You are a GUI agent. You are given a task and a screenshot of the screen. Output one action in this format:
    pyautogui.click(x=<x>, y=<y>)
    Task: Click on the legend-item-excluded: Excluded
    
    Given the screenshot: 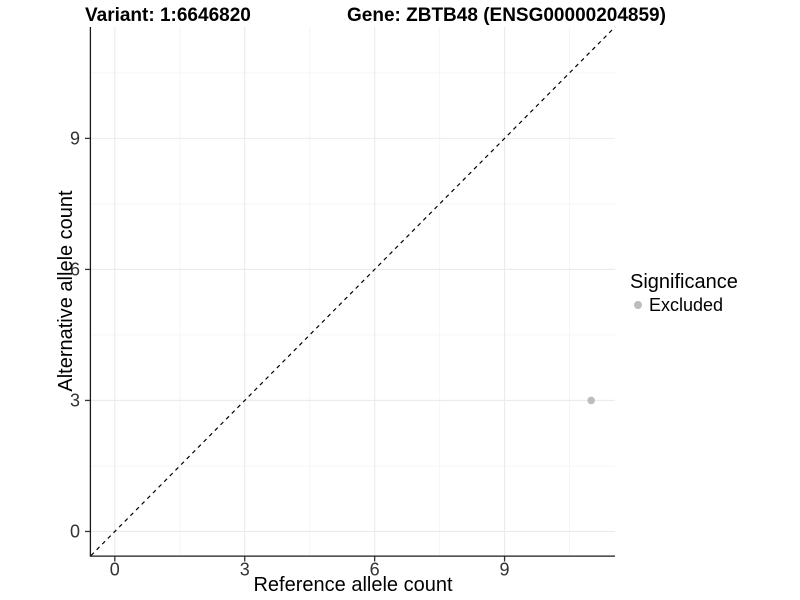 What is the action you would take?
    pyautogui.click(x=684, y=305)
    